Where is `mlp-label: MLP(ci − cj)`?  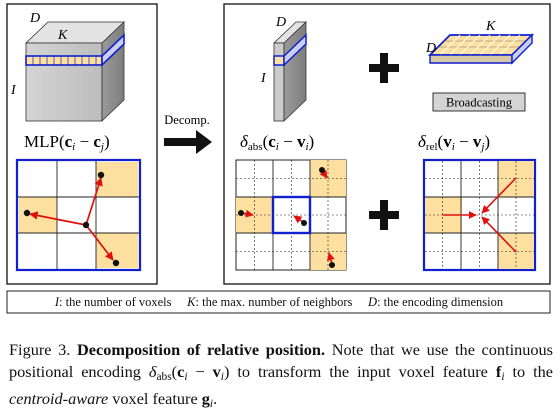 mlp-label: MLP(ci − cj) is located at coordinates (67, 142).